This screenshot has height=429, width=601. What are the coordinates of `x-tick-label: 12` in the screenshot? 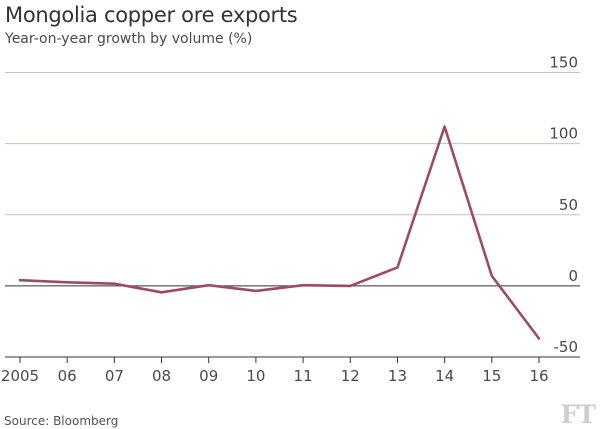 It's located at (350, 376).